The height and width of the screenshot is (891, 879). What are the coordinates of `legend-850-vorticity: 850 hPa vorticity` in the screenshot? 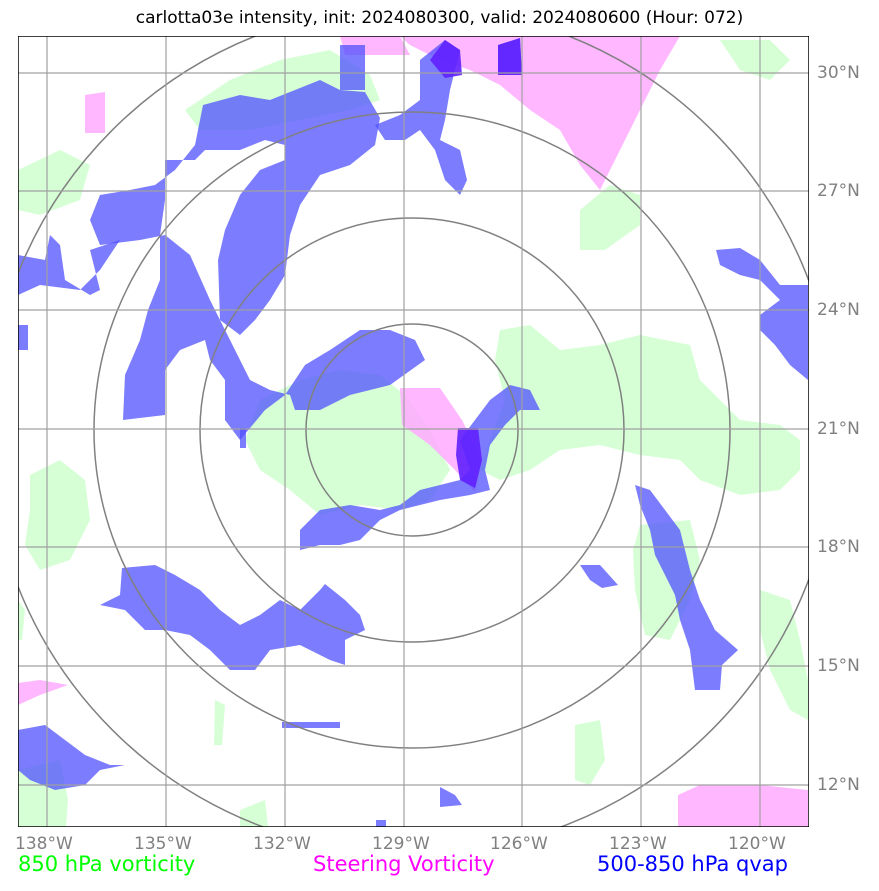 It's located at (107, 864).